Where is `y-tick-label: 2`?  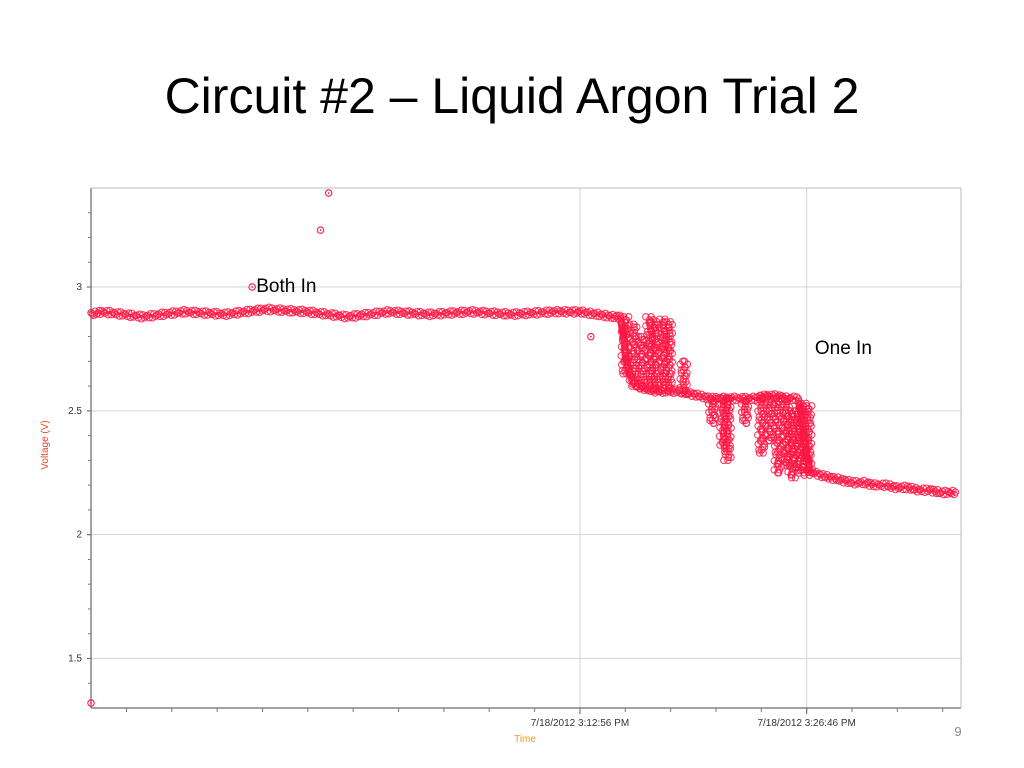 y-tick-label: 2 is located at coordinates (79, 535).